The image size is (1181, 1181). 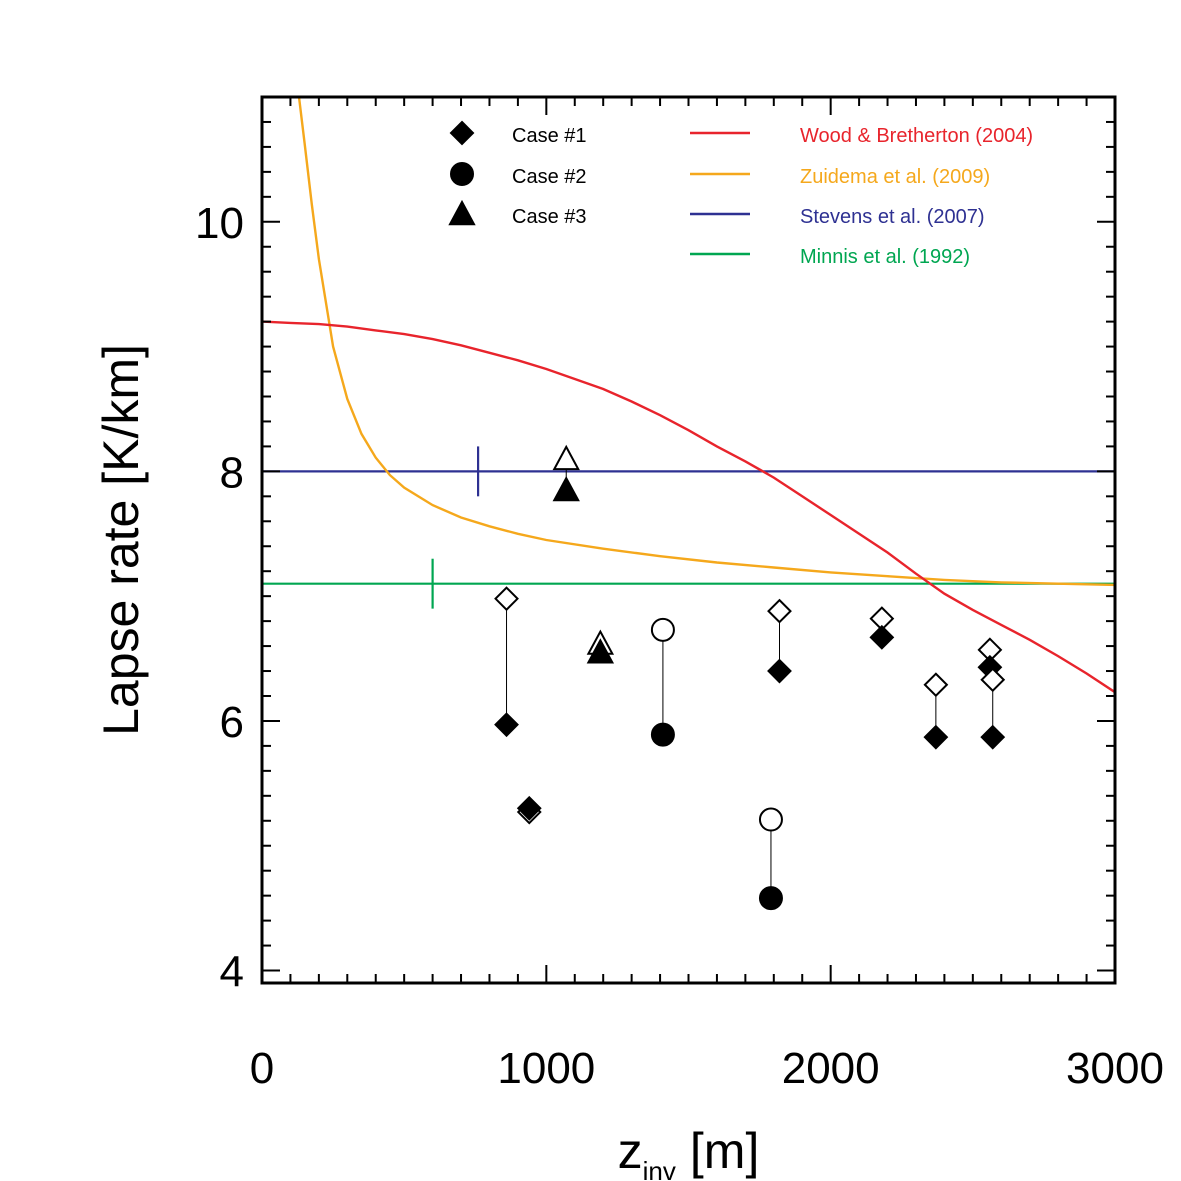 What do you see at coordinates (659, 1168) in the screenshot?
I see `x-axis-title-sub: inv` at bounding box center [659, 1168].